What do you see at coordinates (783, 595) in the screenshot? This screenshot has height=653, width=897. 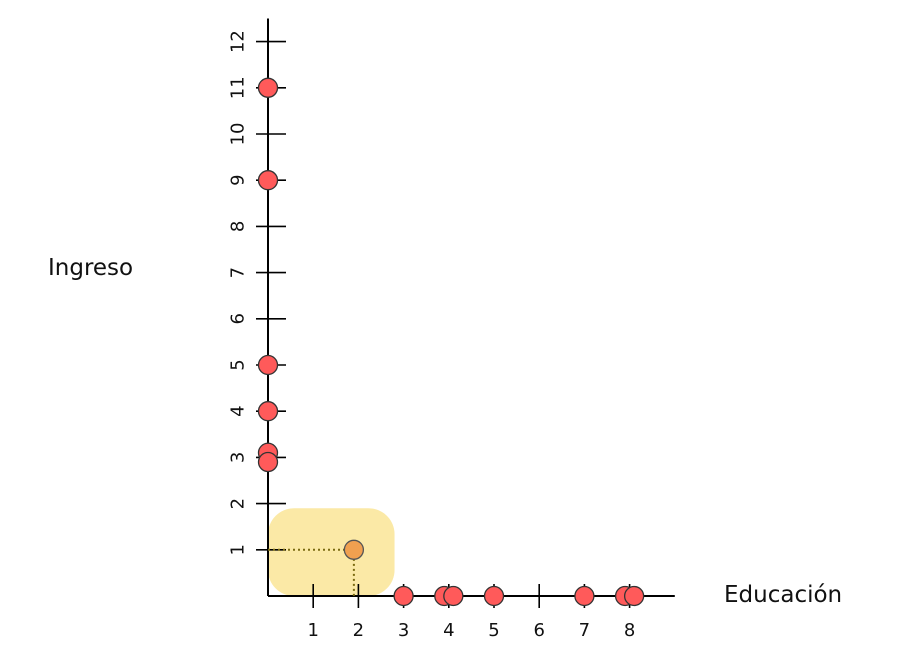 I see `x-axis-label: Educación` at bounding box center [783, 595].